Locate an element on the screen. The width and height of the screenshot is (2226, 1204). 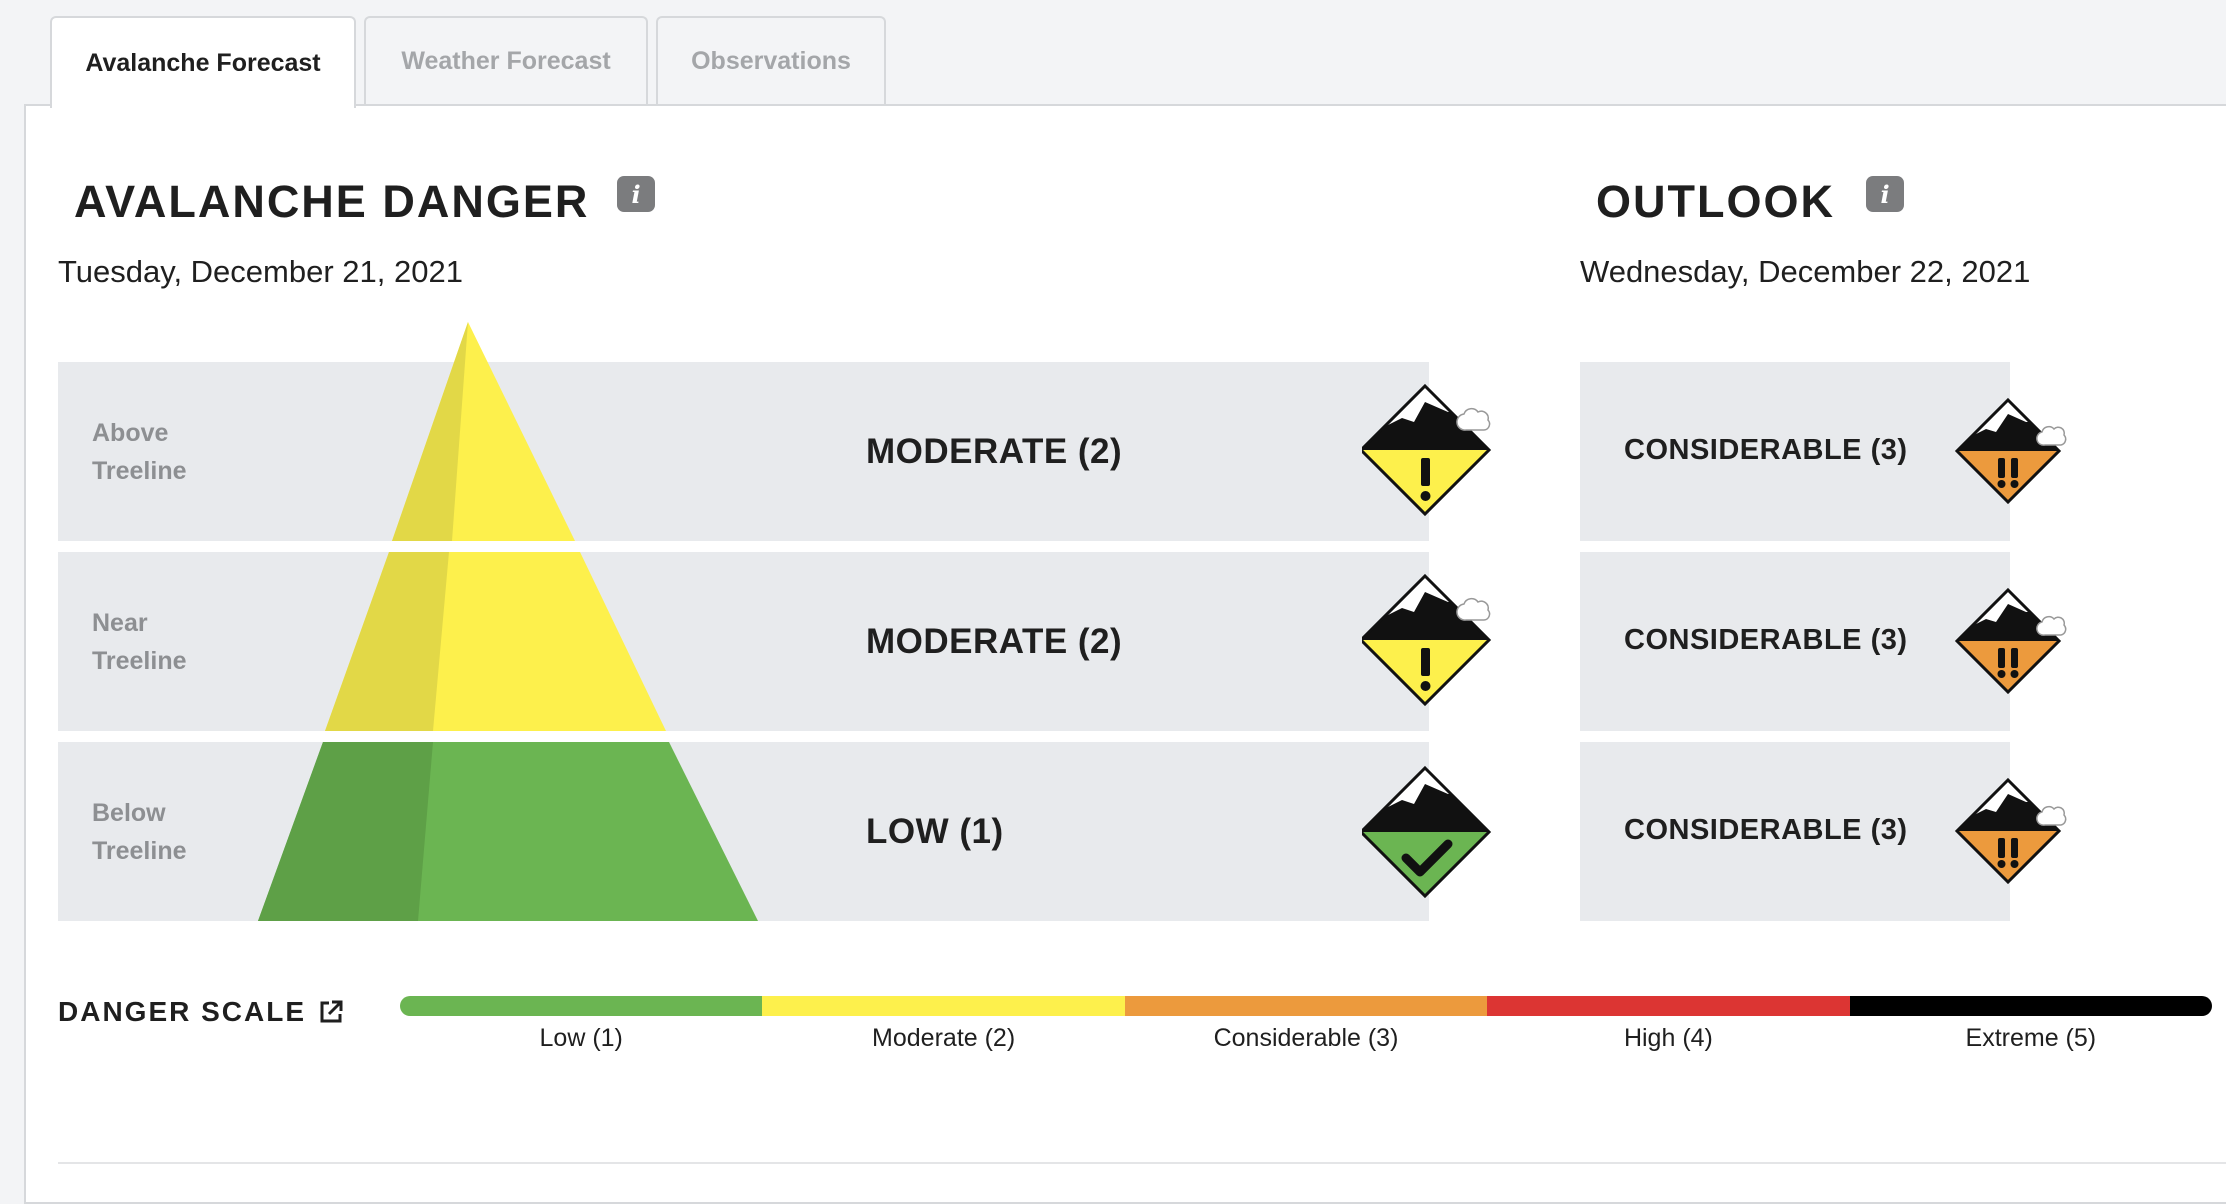
danger-row-near-treeline is located at coordinates (743, 641).